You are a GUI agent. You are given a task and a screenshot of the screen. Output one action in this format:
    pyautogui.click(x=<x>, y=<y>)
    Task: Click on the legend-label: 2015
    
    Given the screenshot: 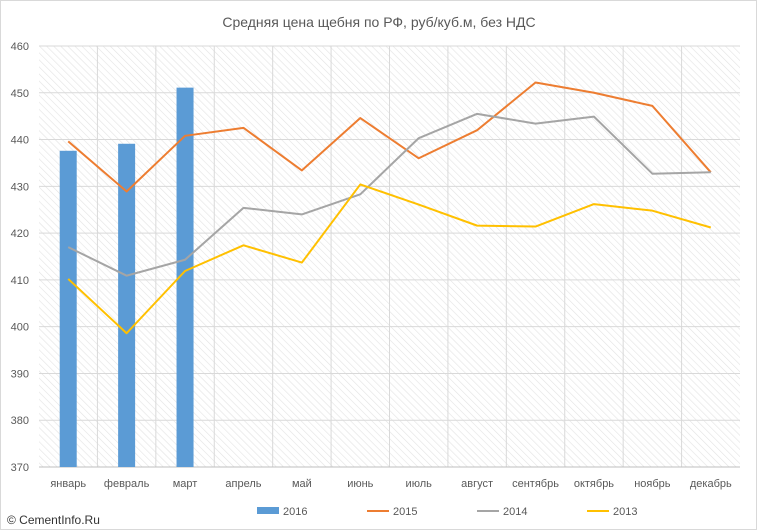 What is the action you would take?
    pyautogui.click(x=405, y=512)
    